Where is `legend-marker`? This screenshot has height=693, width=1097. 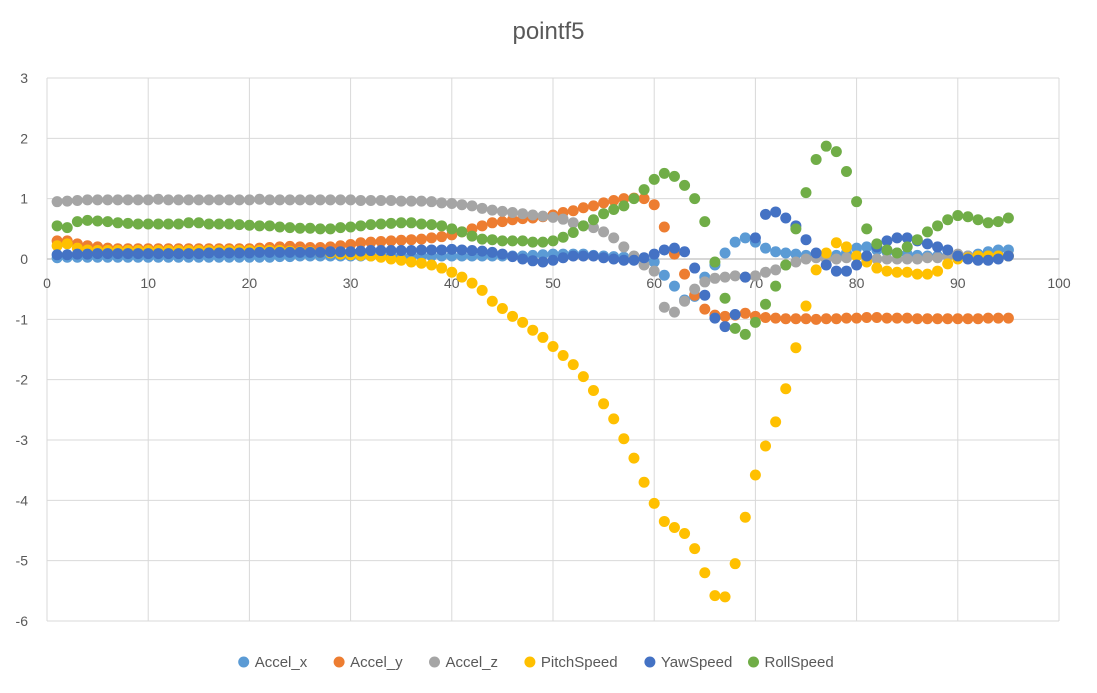 legend-marker is located at coordinates (339, 662).